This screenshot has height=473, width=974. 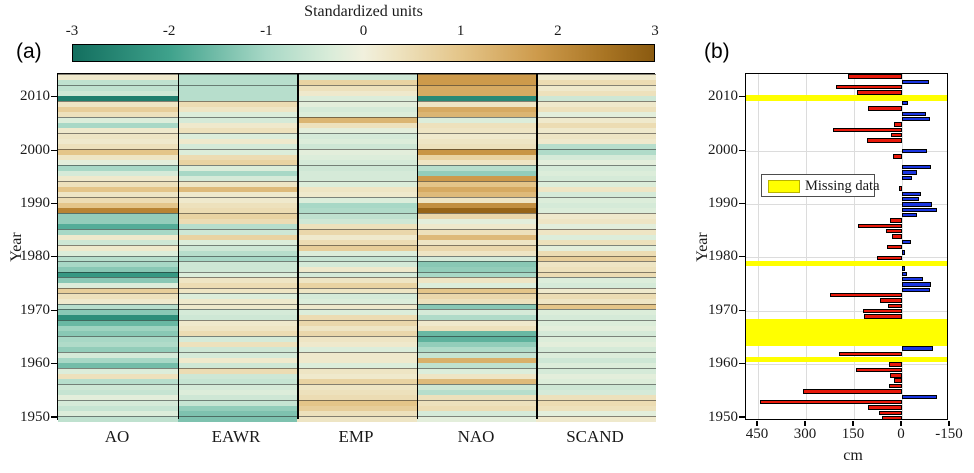 I want to click on column-label-eawr: EAWR, so click(x=236, y=436).